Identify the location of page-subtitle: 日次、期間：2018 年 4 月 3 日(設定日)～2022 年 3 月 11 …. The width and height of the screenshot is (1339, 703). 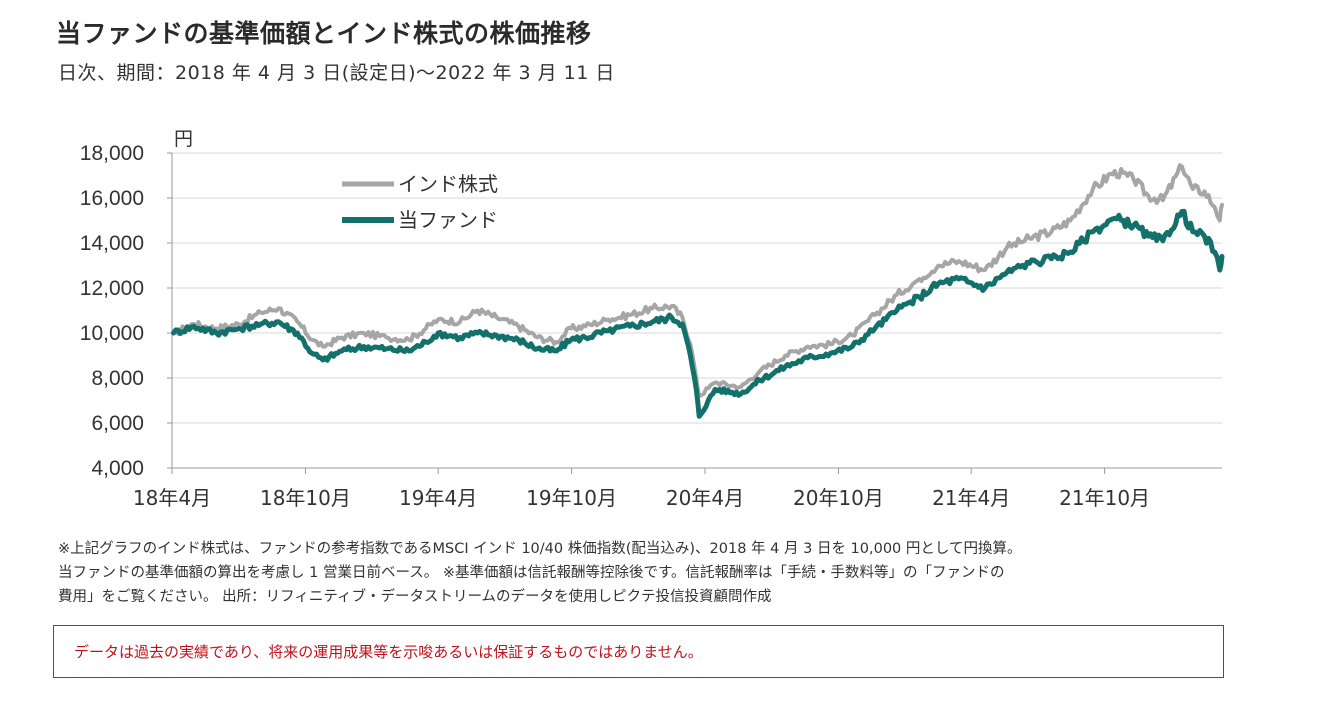
(336, 73).